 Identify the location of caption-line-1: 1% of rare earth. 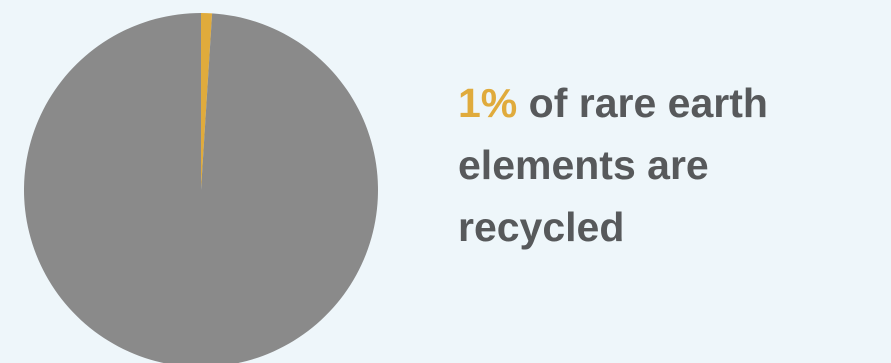
(668, 103).